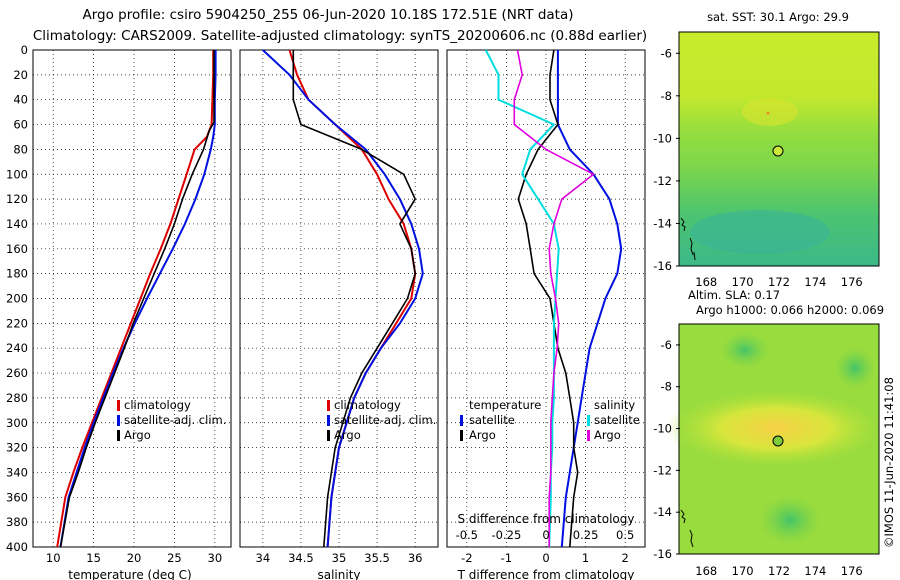 This screenshot has height=580, width=900. I want to click on depth-tick-label: 20, so click(20, 75).